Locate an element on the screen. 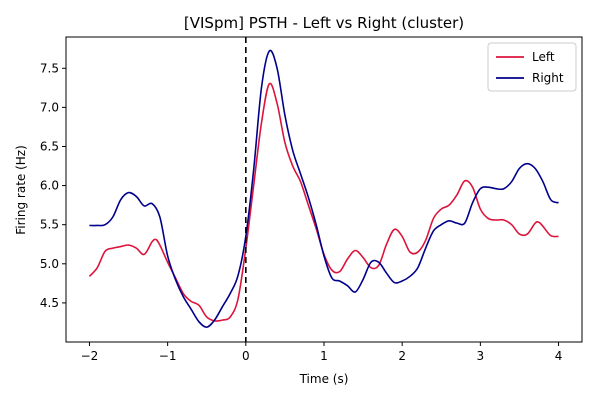  y-tick-label: 6.5 is located at coordinates (49, 146).